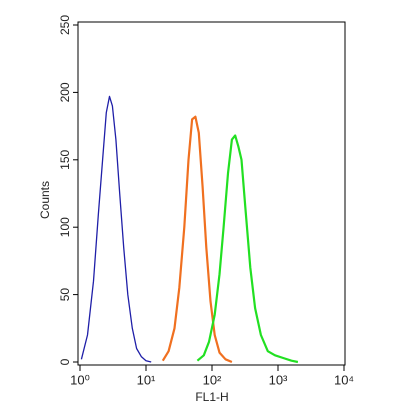 The width and height of the screenshot is (400, 407). Describe the element at coordinates (146, 379) in the screenshot. I see `x-tick-label: 10¹` at that location.